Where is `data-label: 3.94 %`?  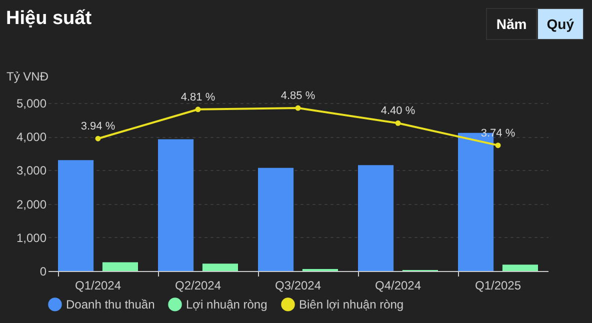
data-label: 3.94 % is located at coordinates (98, 126).